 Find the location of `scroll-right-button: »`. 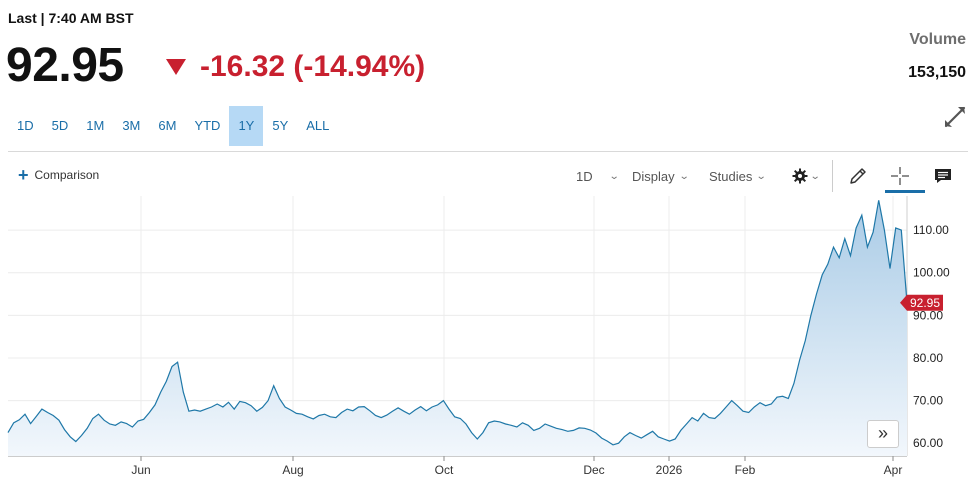

scroll-right-button: » is located at coordinates (883, 434).